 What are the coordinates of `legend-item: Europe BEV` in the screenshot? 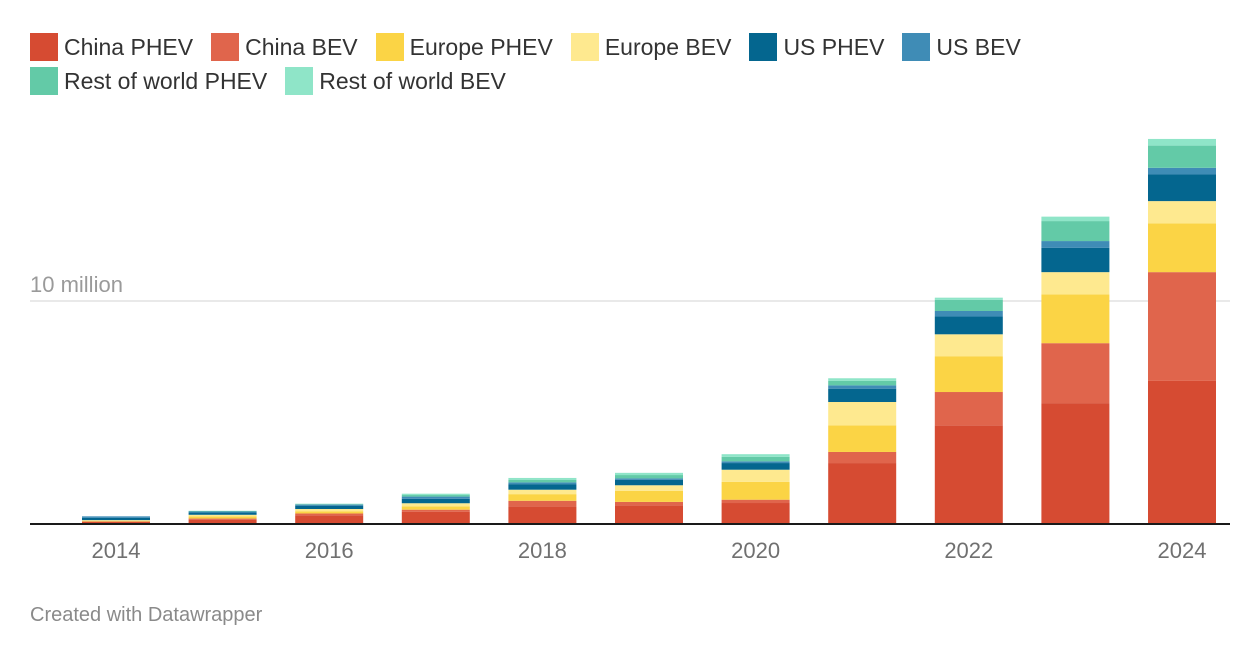 It's located at (650, 47).